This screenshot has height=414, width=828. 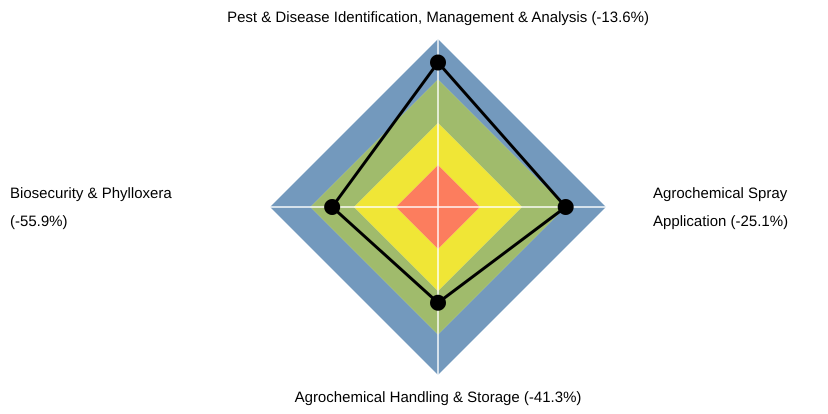 I want to click on spoke-label: Biosecurity & Phylloxera (-55.9%), so click(x=91, y=207).